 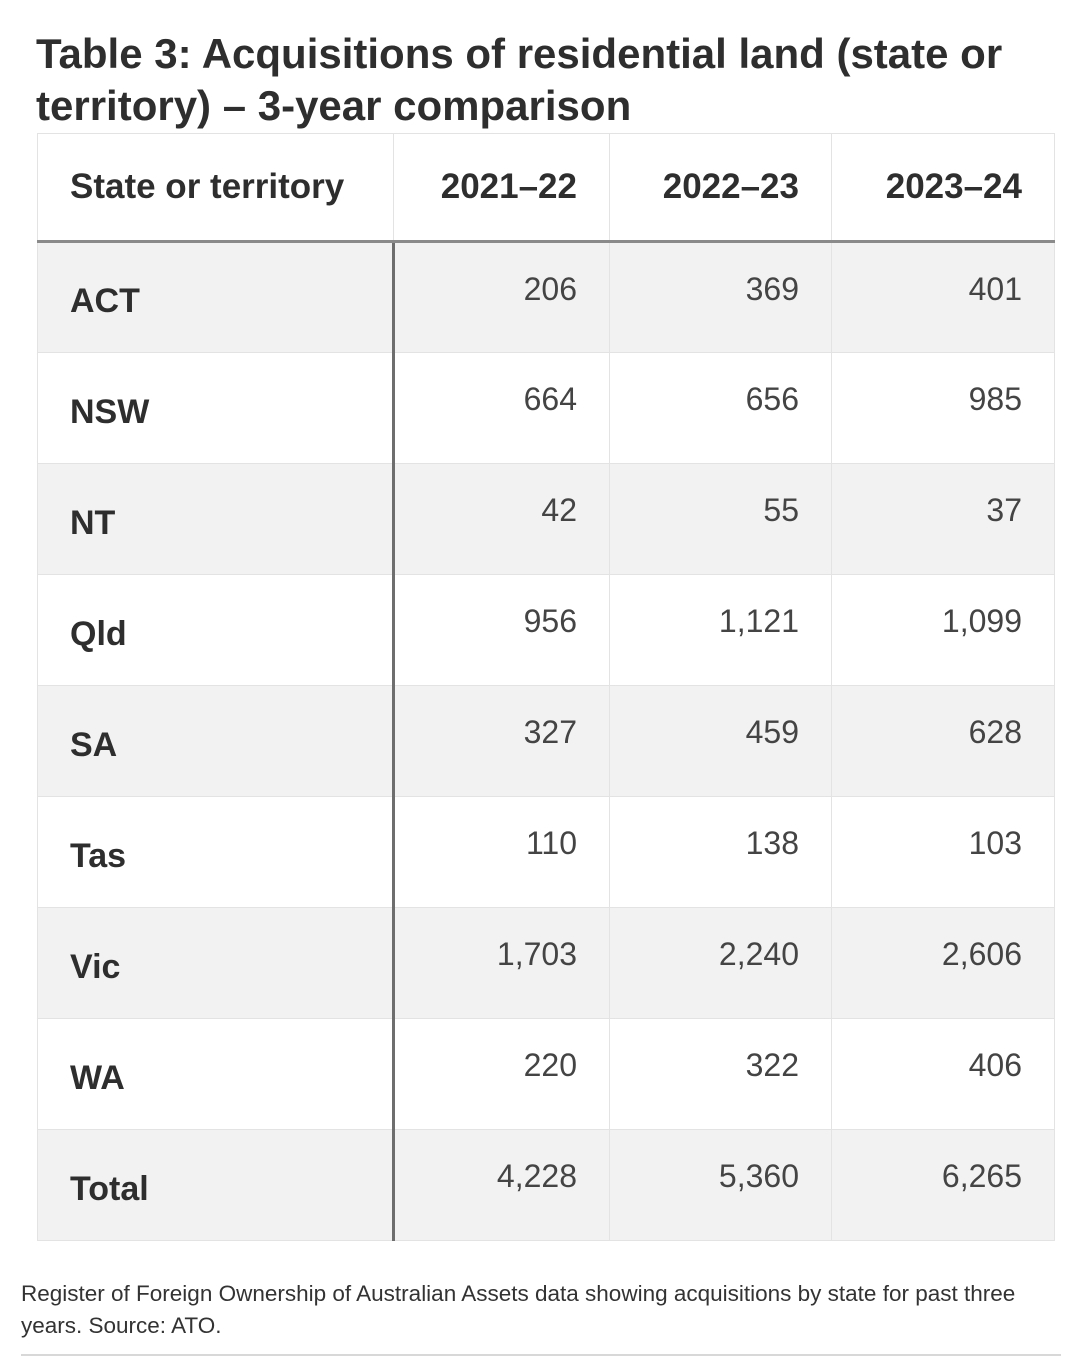 What do you see at coordinates (943, 188) in the screenshot?
I see `header-2023-24: 2023–24` at bounding box center [943, 188].